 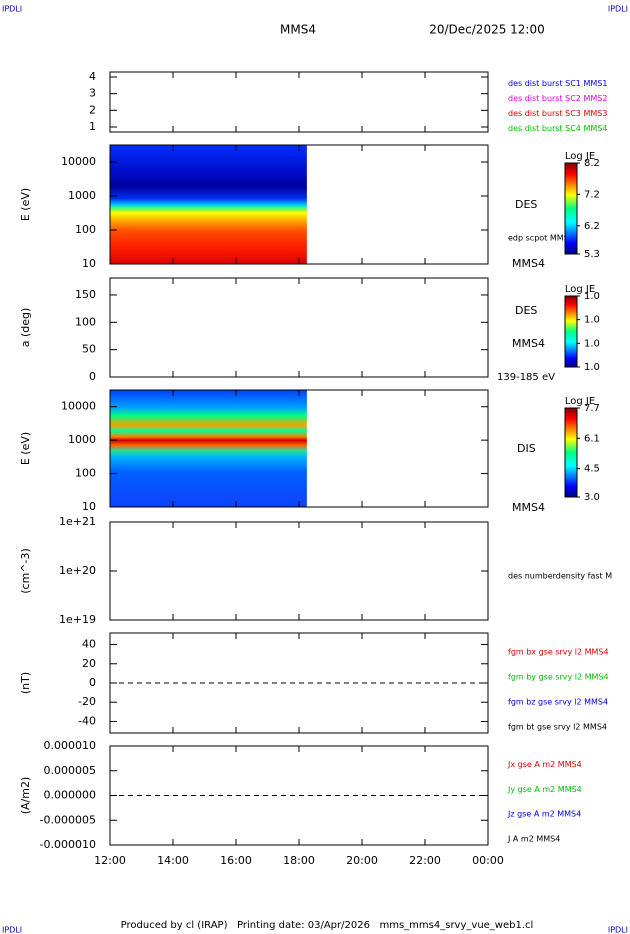 I want to click on legend-entry: Jy gse A m2 MMS4, so click(x=544, y=789).